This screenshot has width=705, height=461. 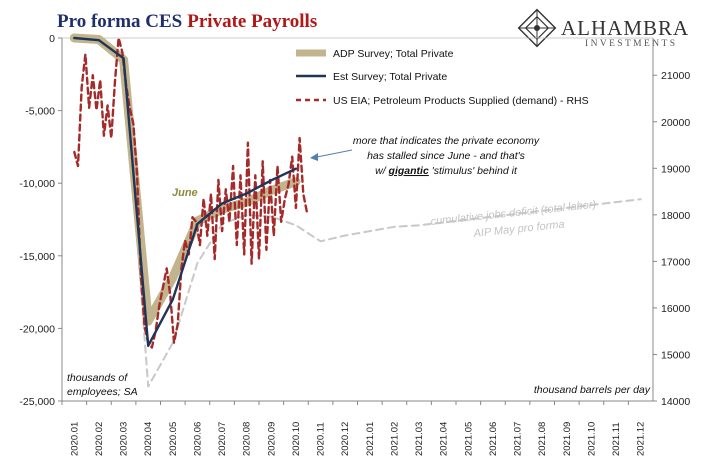 I want to click on x-tick-label: 2020.12, so click(x=345, y=439).